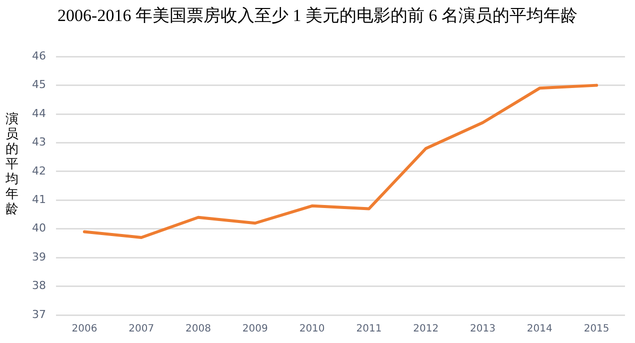 The image size is (635, 343). I want to click on y-tick-label: 41, so click(39, 199).